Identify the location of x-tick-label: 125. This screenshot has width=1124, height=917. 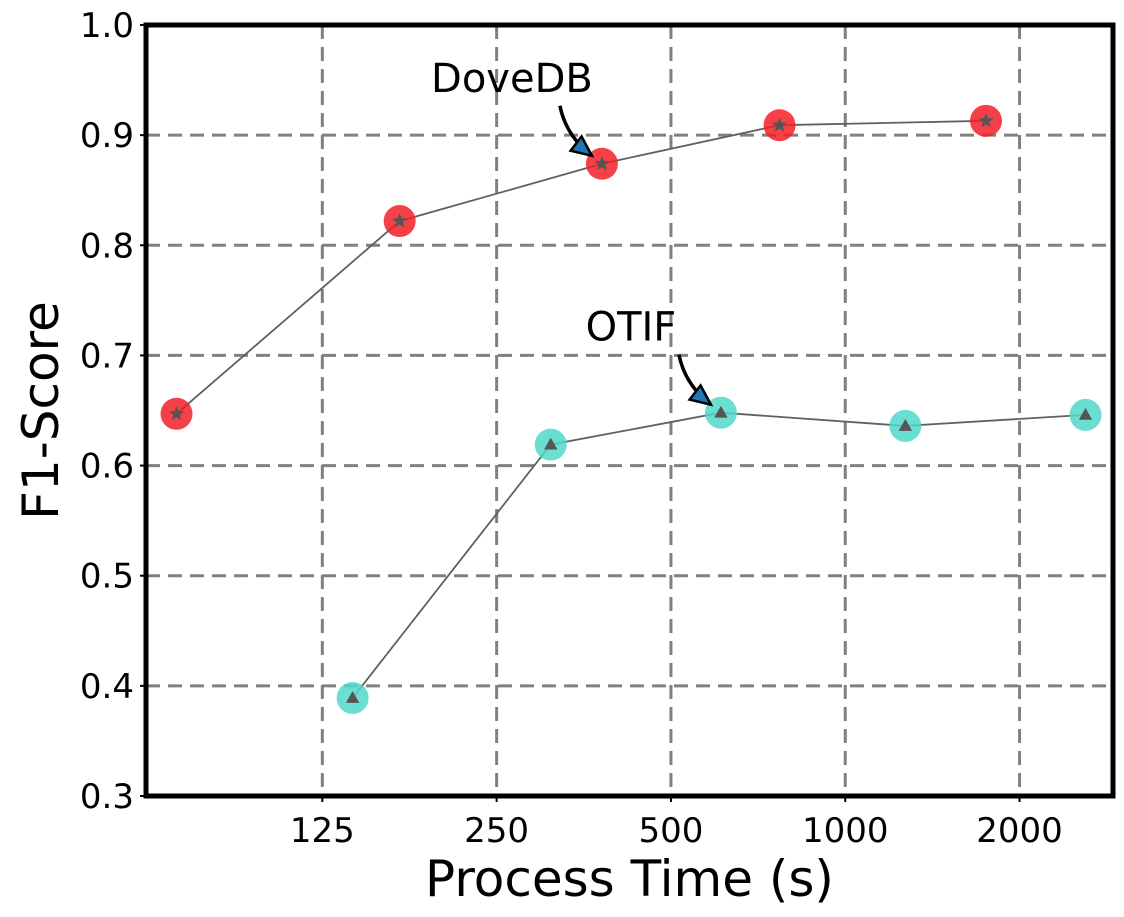
(322, 831).